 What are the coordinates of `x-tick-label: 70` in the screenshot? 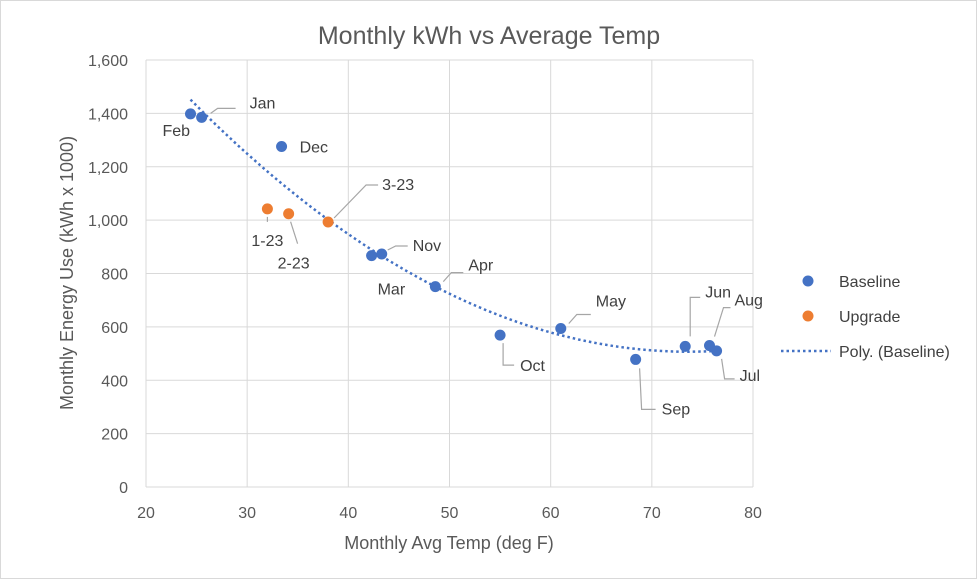 It's located at (652, 513).